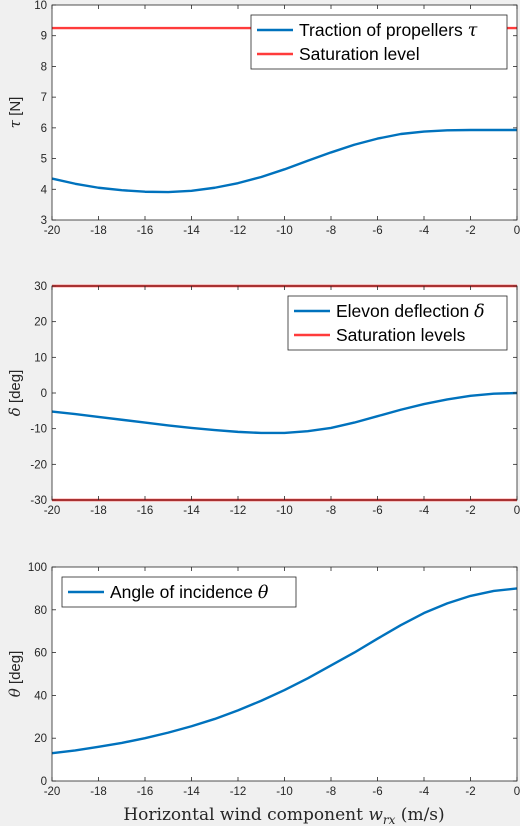 Image resolution: width=520 pixels, height=826 pixels. I want to click on y-tick-label: 30, so click(40, 287).